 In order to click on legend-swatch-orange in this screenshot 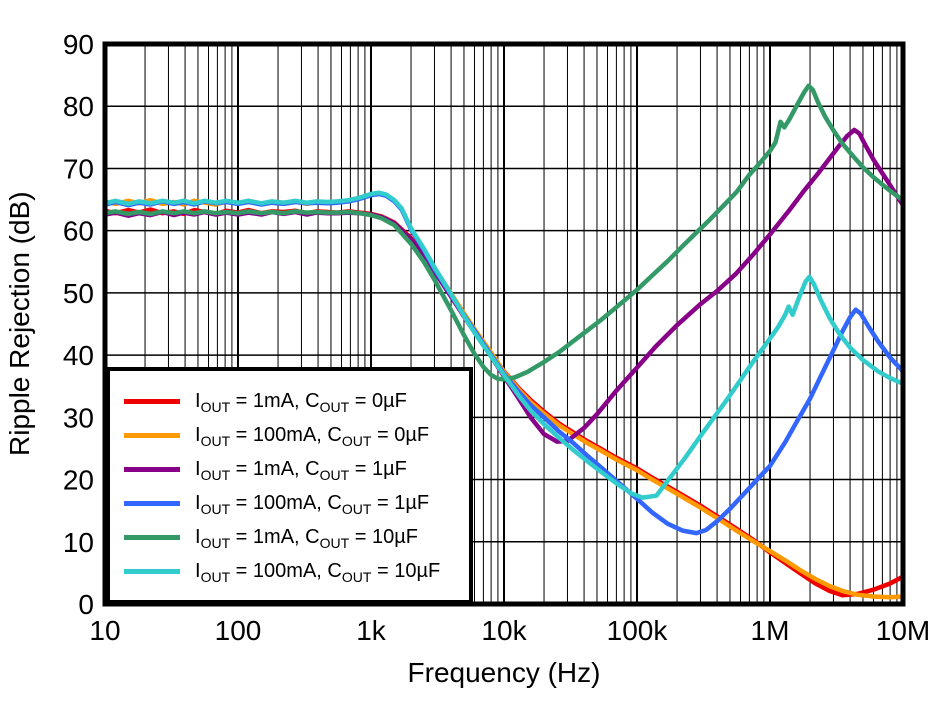, I will do `click(152, 435)`.